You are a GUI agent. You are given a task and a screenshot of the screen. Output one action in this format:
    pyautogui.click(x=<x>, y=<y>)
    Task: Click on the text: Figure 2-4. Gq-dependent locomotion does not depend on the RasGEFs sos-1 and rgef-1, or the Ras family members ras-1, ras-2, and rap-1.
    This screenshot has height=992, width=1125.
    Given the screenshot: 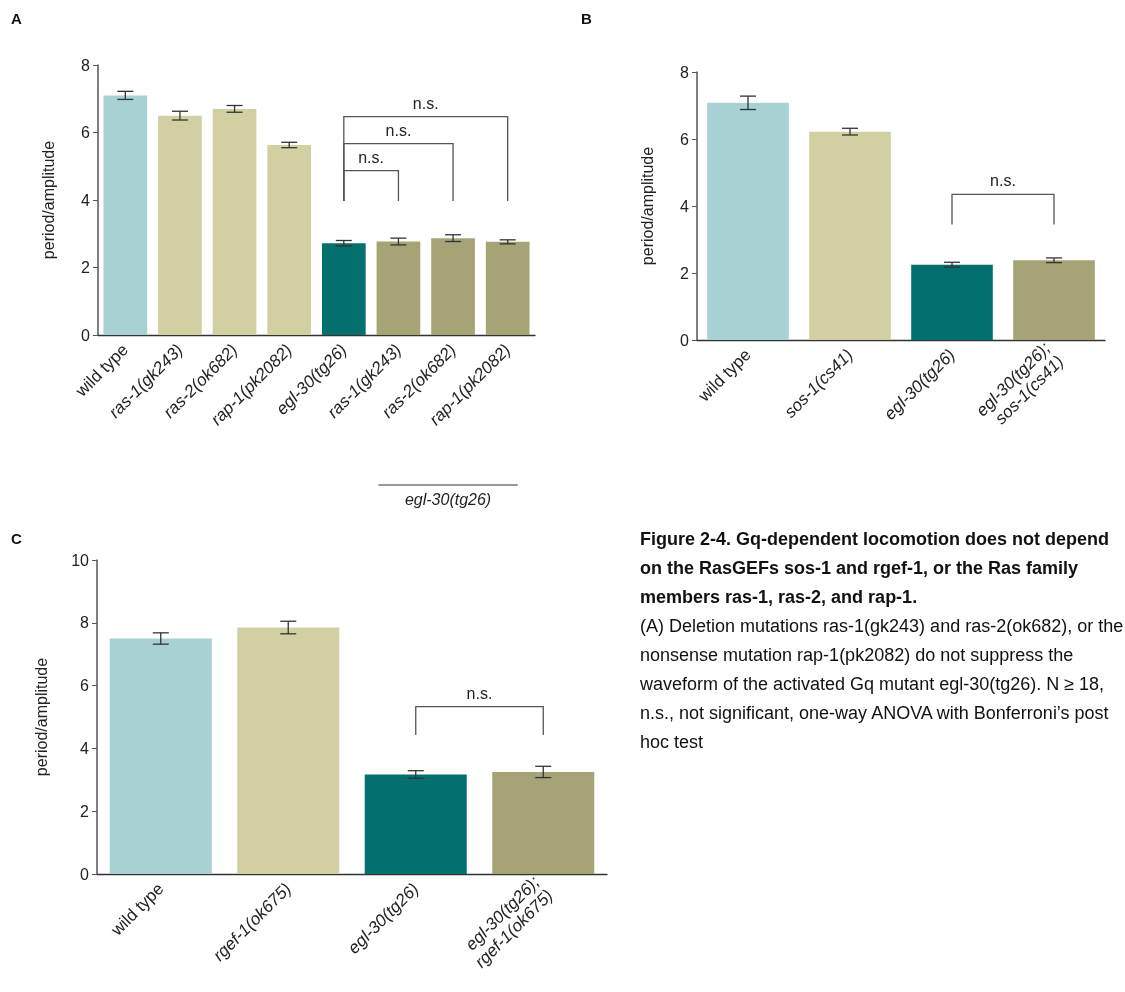 What is the action you would take?
    pyautogui.click(x=875, y=568)
    